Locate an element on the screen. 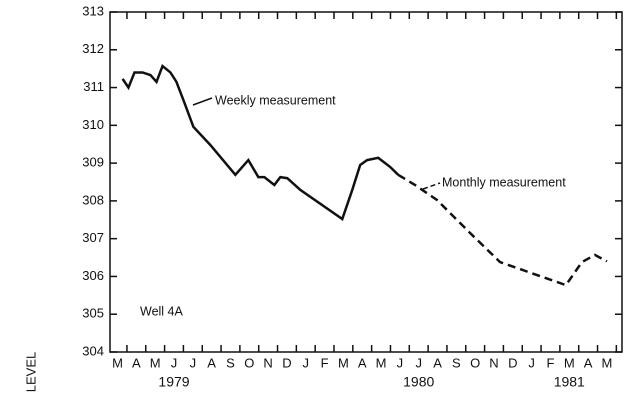  y-tick-label: 311 is located at coordinates (93, 86).